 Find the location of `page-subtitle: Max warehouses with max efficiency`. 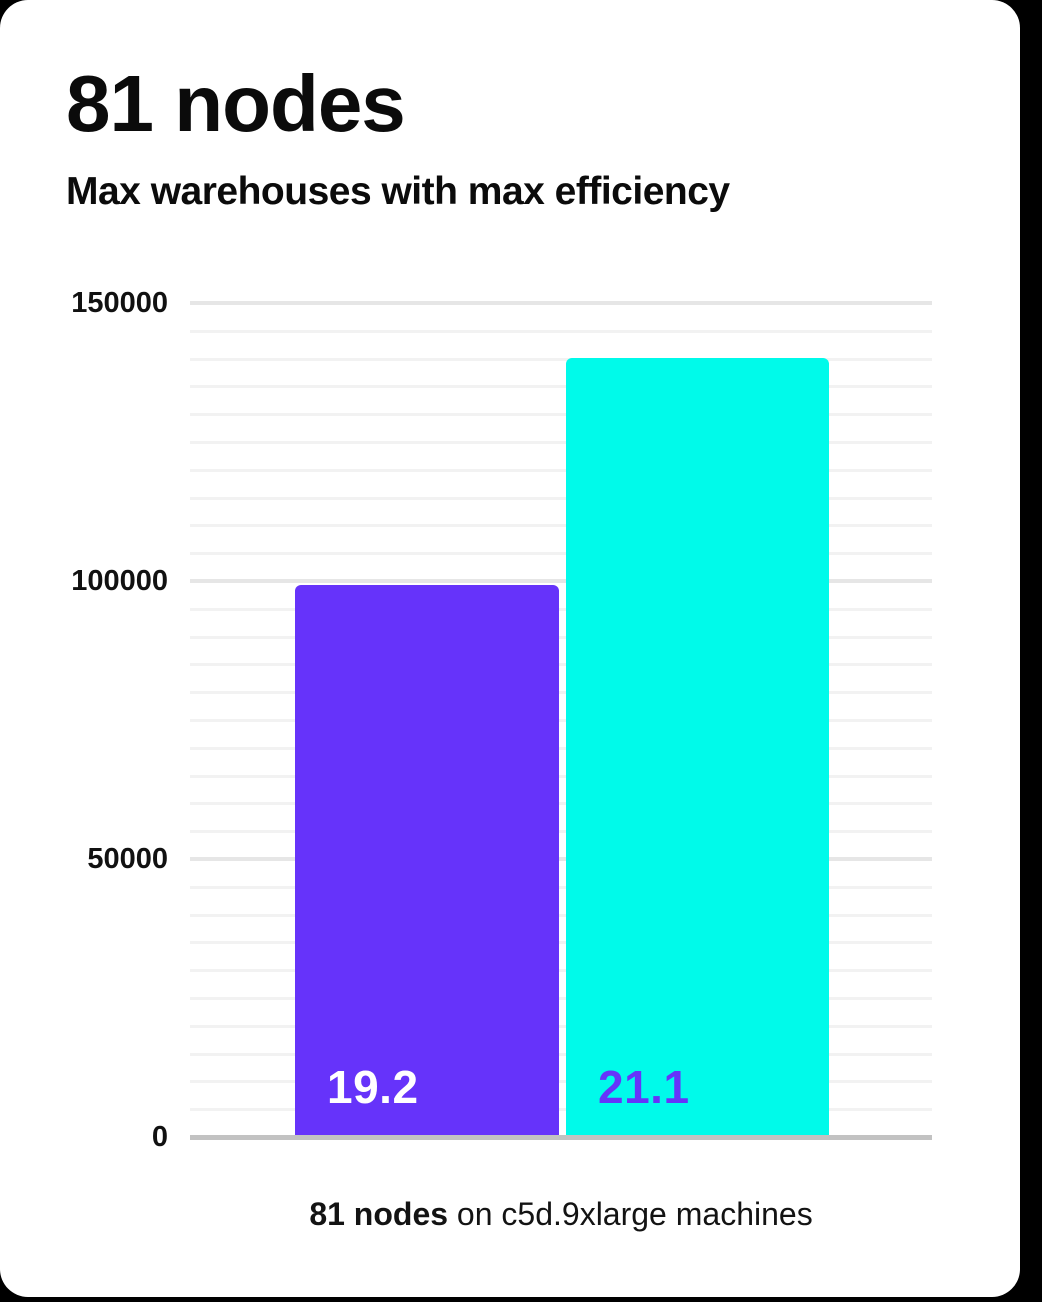

page-subtitle: Max warehouses with max efficiency is located at coordinates (398, 191).